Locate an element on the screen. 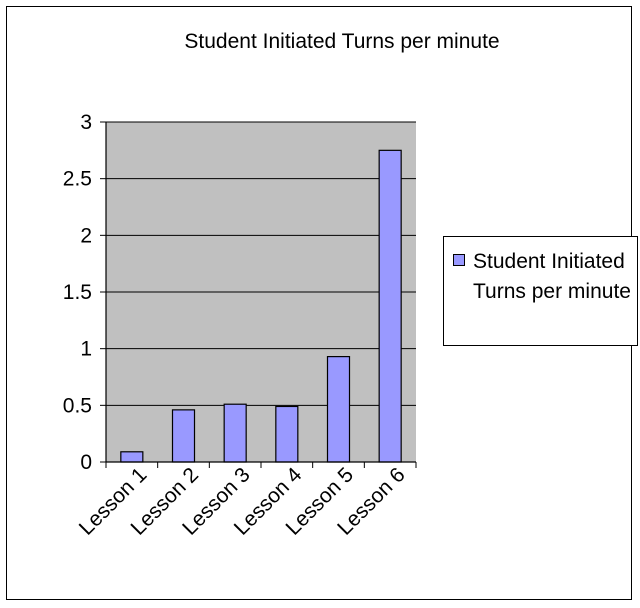 Image resolution: width=640 pixels, height=608 pixels. y-tick-labels: 0 0.5 1 1.5 2 2.5 3 is located at coordinates (77, 292).